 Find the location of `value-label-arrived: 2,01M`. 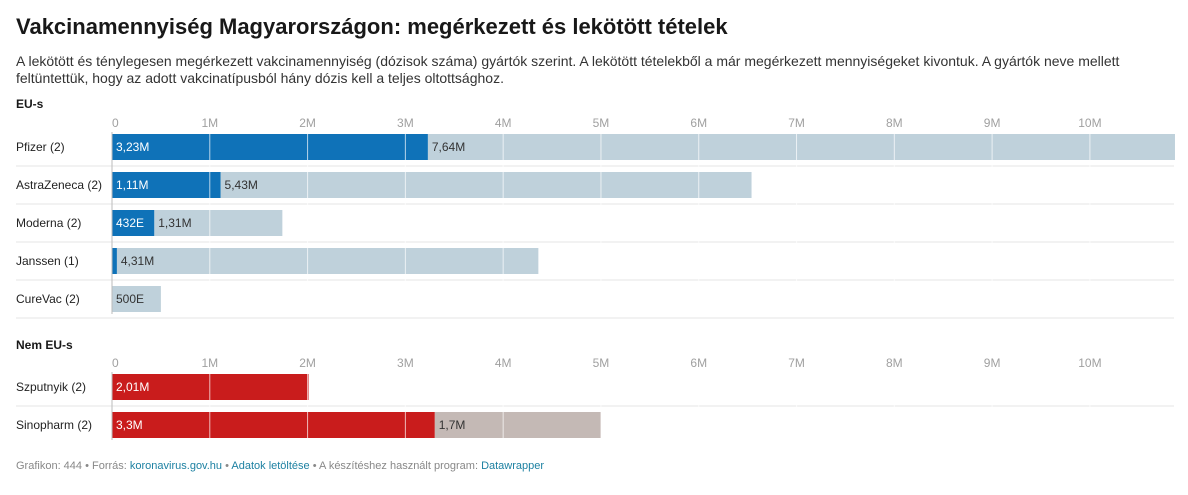

value-label-arrived: 2,01M is located at coordinates (132, 387).